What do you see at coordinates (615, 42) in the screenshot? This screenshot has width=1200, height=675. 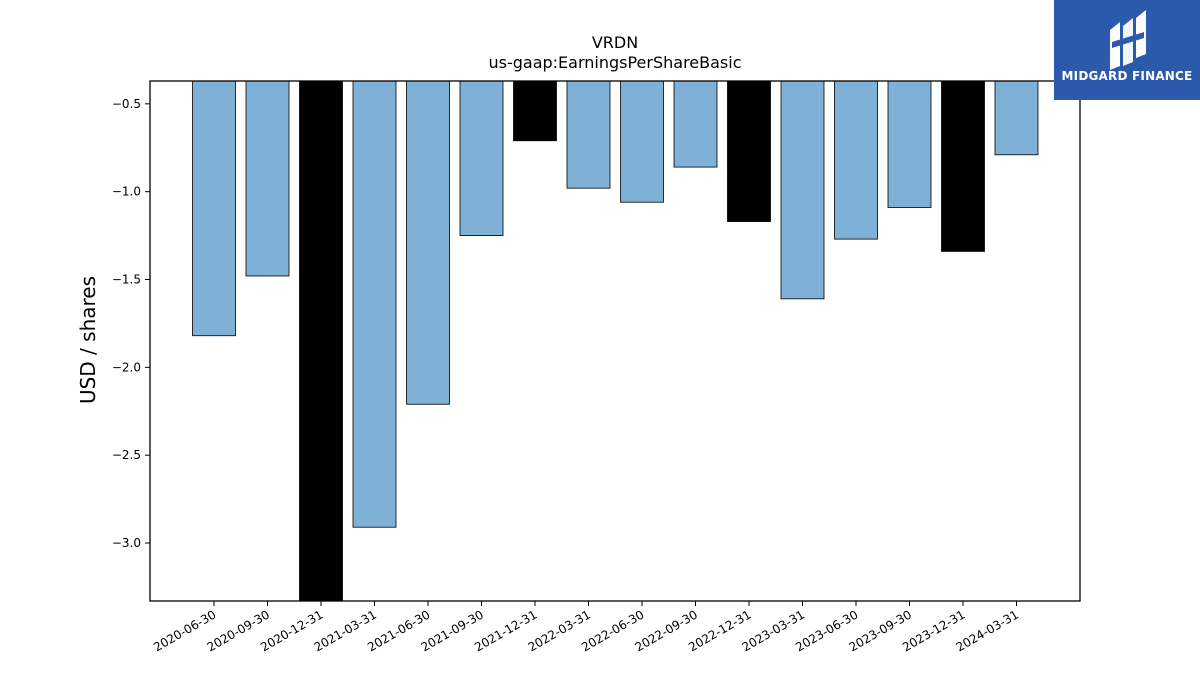 I see `chart-title: VRDN` at bounding box center [615, 42].